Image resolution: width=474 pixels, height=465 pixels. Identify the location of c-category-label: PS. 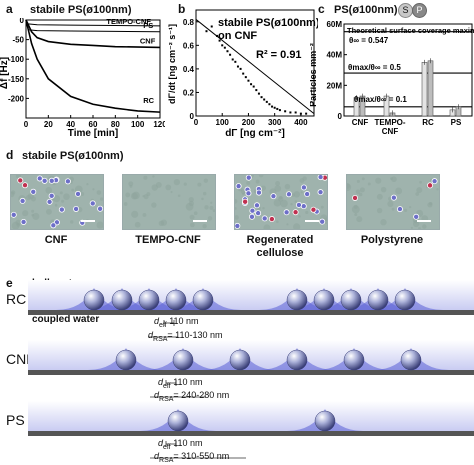
(456, 122).